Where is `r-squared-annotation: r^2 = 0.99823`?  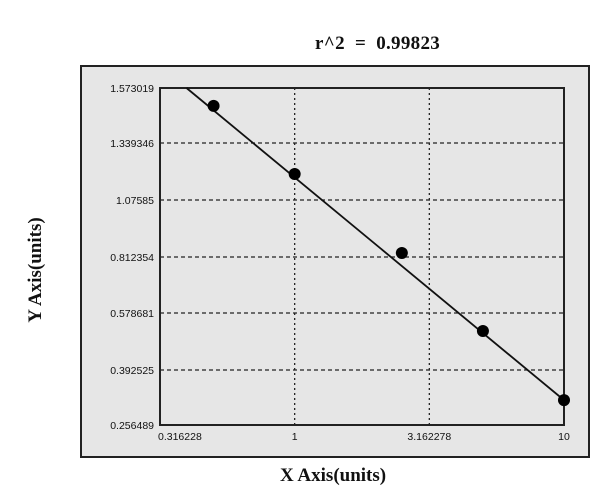 r-squared-annotation: r^2 = 0.99823 is located at coordinates (378, 43).